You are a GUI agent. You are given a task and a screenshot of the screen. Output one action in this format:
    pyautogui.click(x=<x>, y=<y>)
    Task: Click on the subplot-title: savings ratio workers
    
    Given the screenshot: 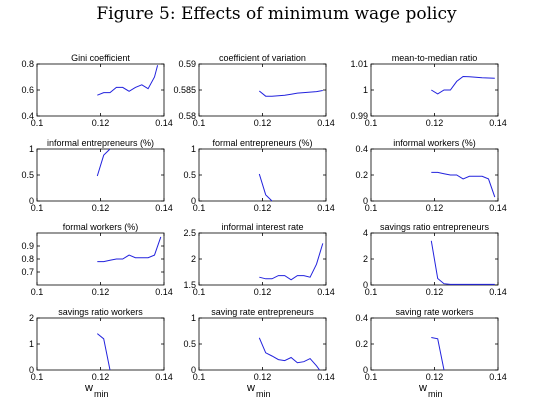 What is the action you would take?
    pyautogui.click(x=100, y=312)
    